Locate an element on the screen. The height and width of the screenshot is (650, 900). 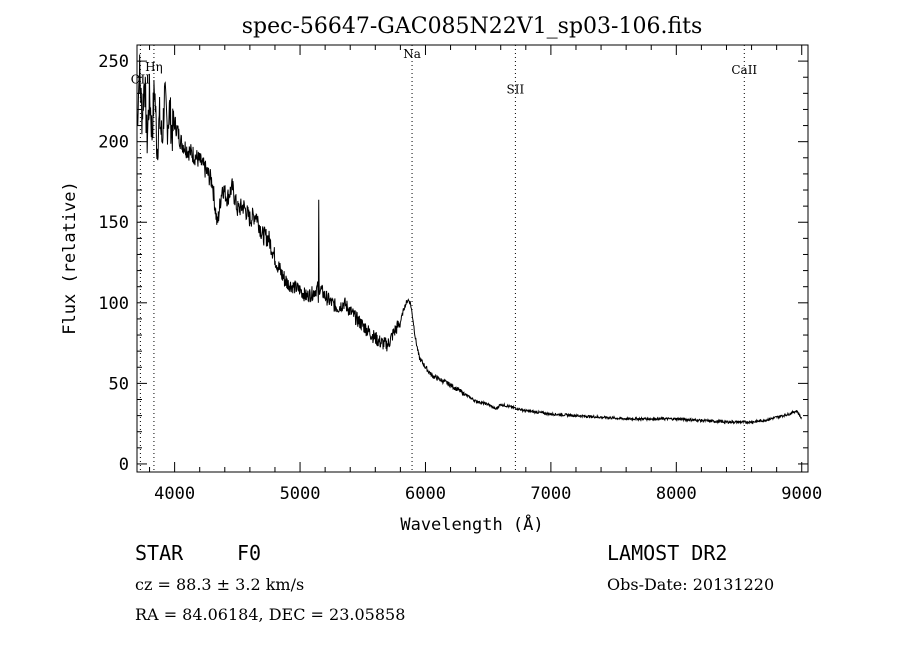
x-tick-label: 9000 is located at coordinates (801, 494).